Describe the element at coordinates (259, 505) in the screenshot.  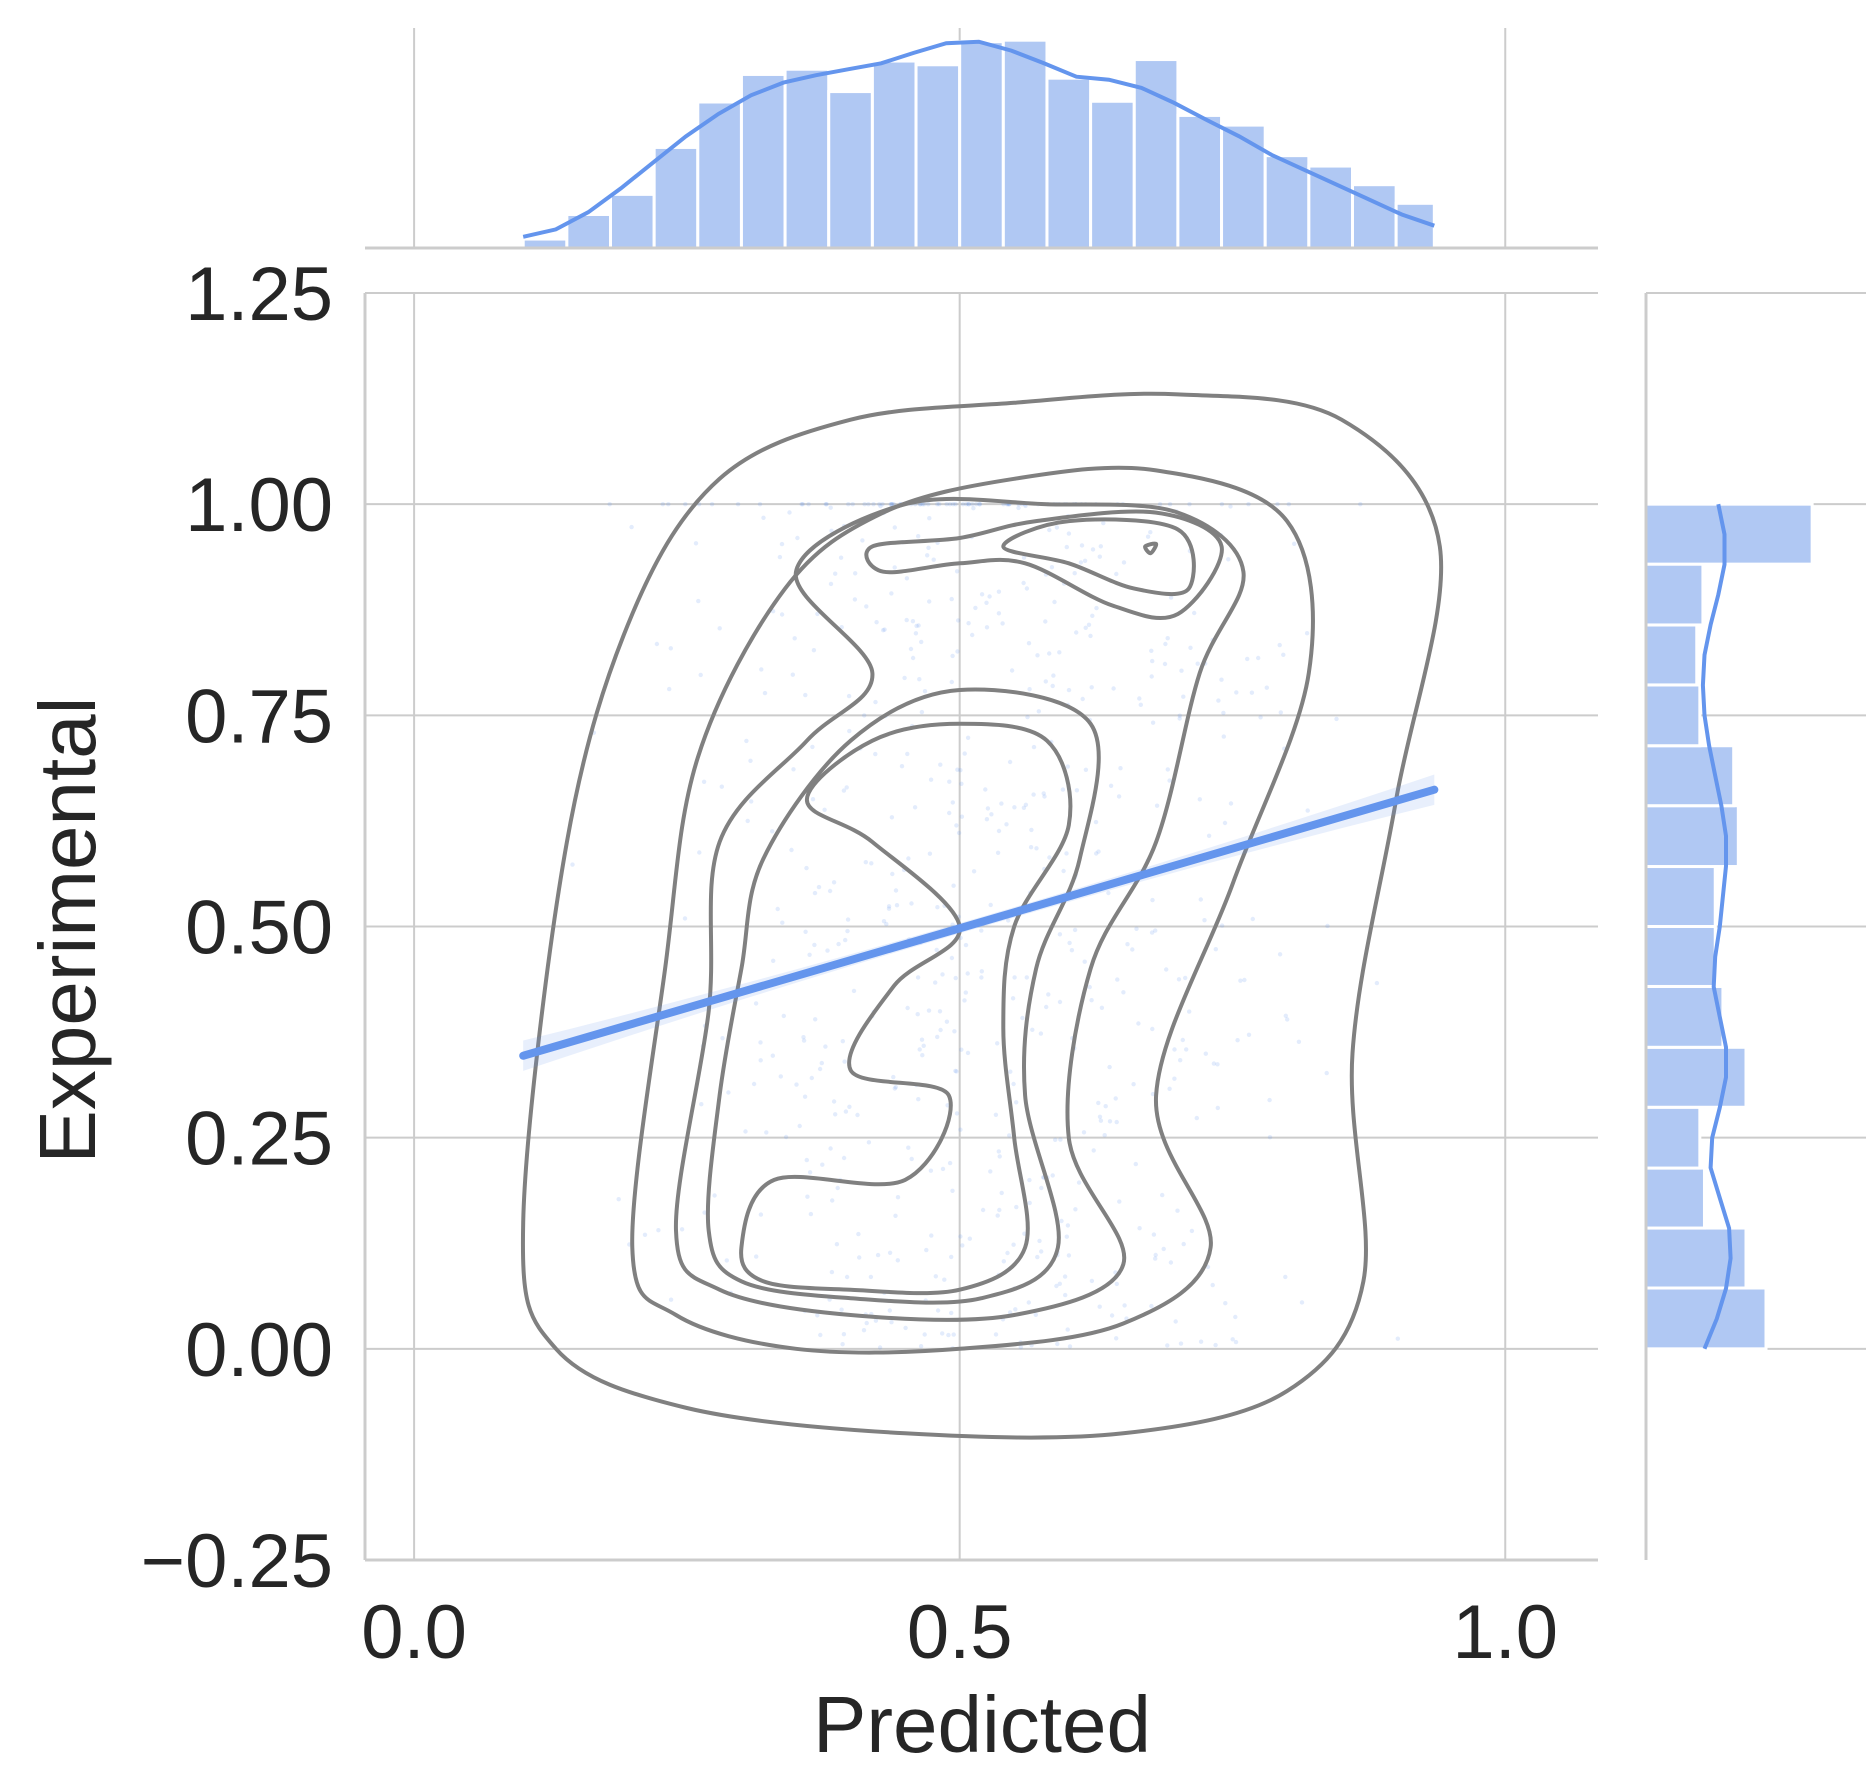
I see `y-tick-label: 1.00` at that location.